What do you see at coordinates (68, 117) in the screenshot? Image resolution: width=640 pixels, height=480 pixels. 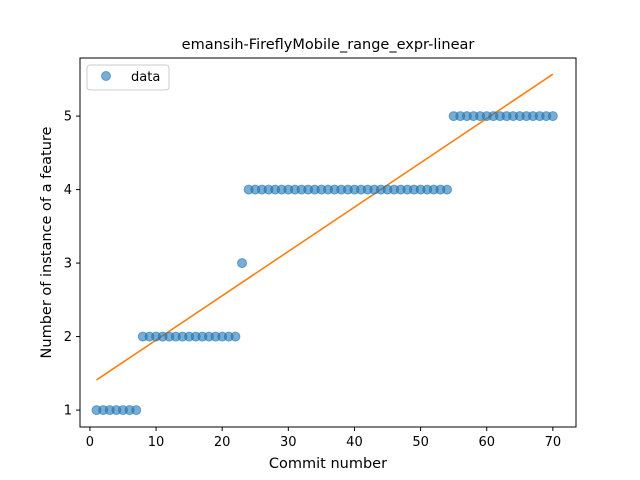 I see `y-tick-label: 5` at bounding box center [68, 117].